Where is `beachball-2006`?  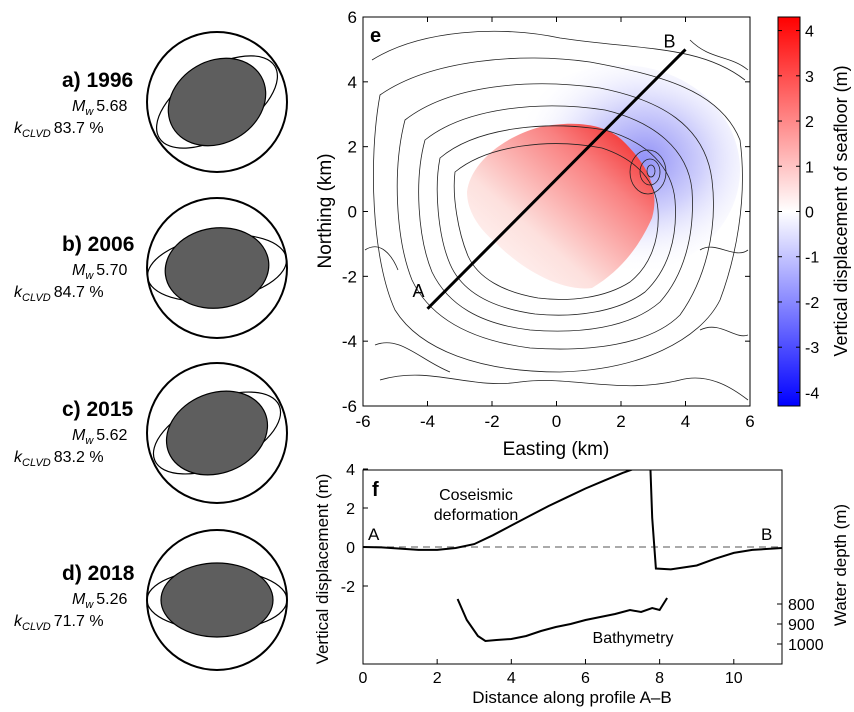 beachball-2006 is located at coordinates (217, 268).